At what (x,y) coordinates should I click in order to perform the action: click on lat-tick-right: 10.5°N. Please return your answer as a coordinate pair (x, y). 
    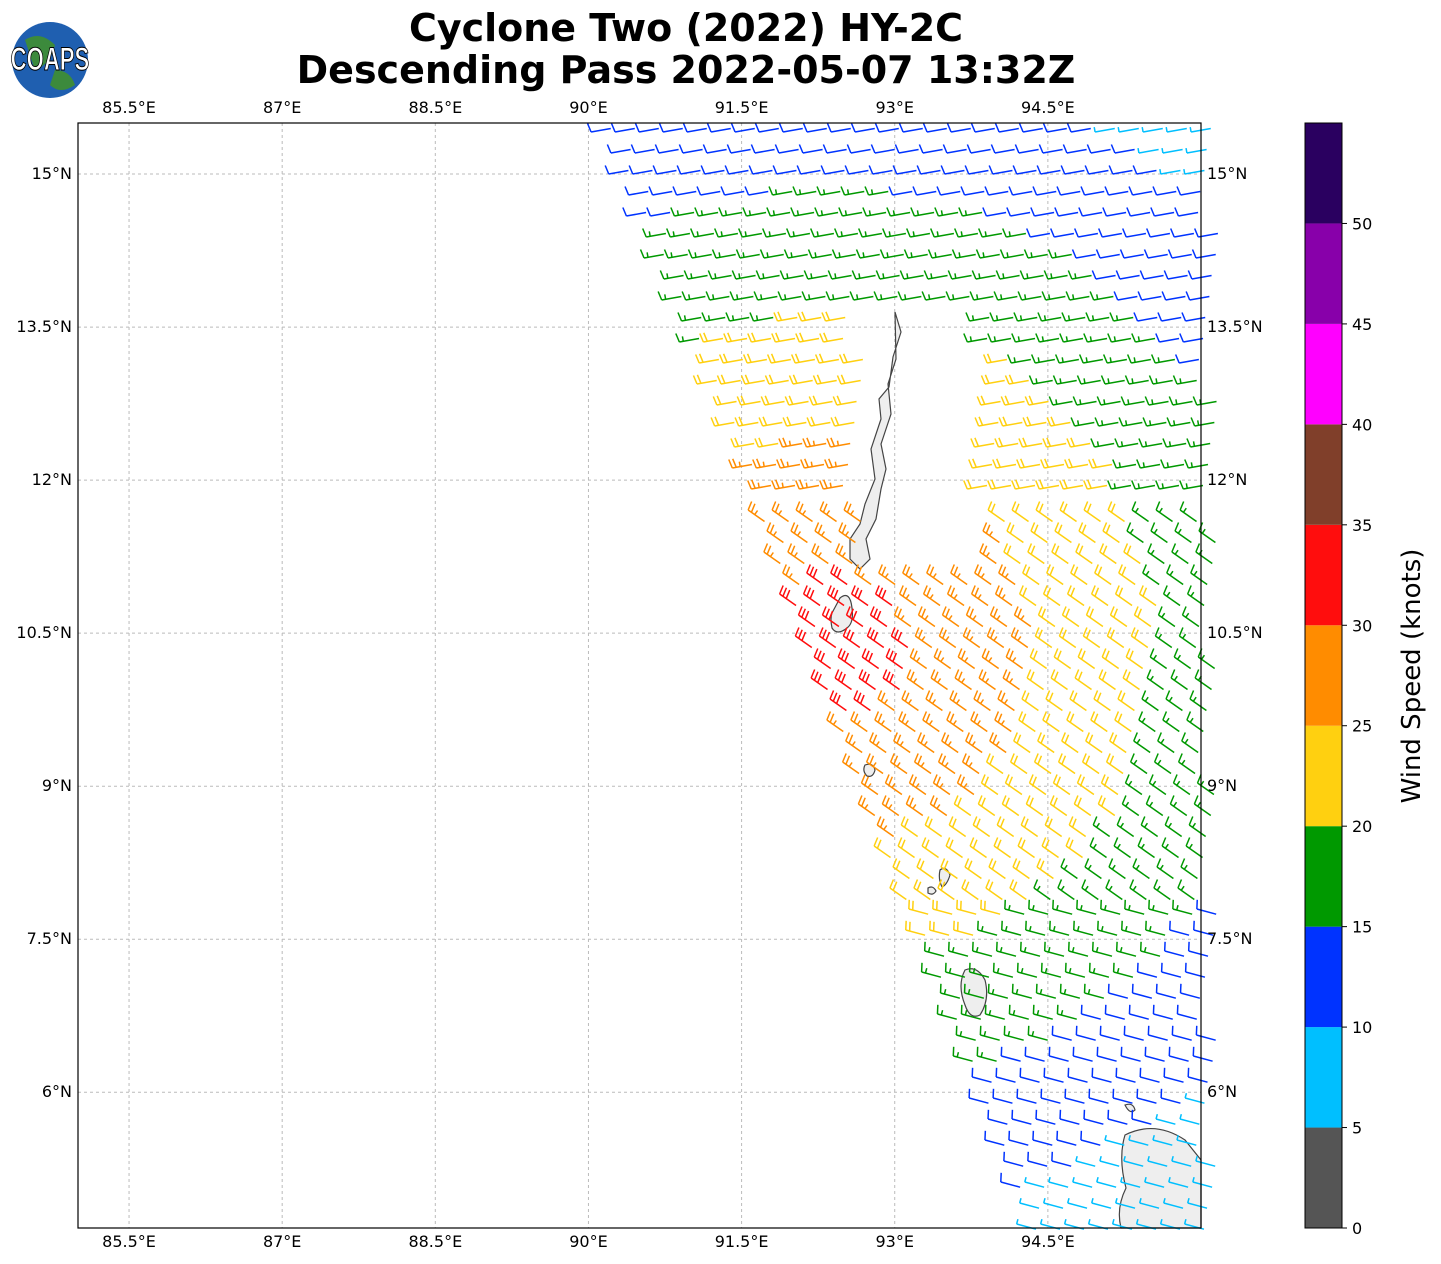
    Looking at the image, I should click on (1235, 633).